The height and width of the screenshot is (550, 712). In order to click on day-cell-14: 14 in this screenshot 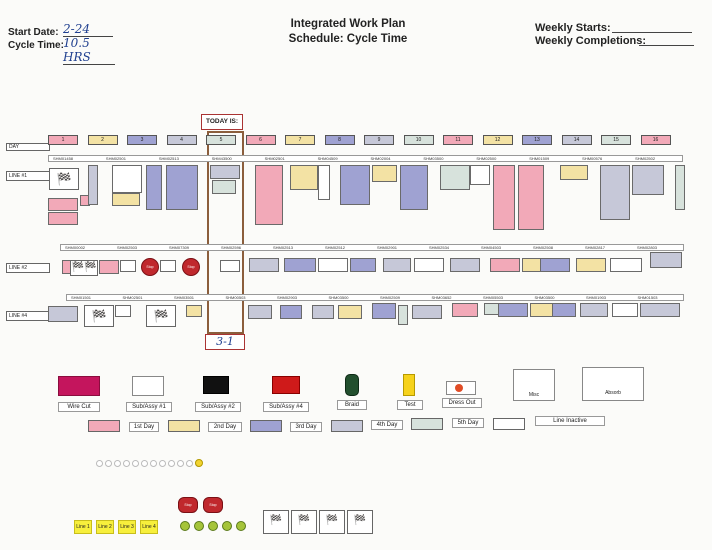, I will do `click(576, 140)`.